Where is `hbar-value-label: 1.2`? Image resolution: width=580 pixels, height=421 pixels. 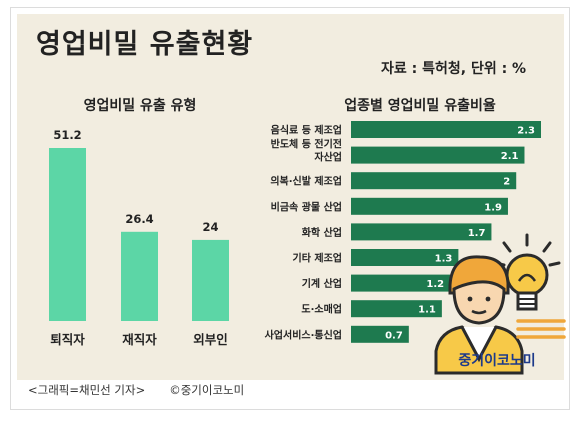 hbar-value-label: 1.2 is located at coordinates (435, 284).